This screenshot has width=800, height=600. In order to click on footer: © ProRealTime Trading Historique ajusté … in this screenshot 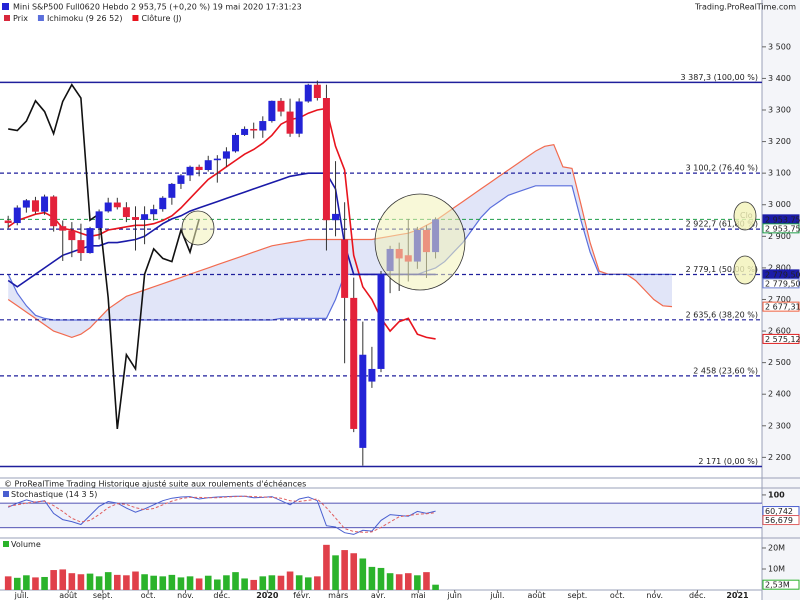, I will do `click(155, 484)`.